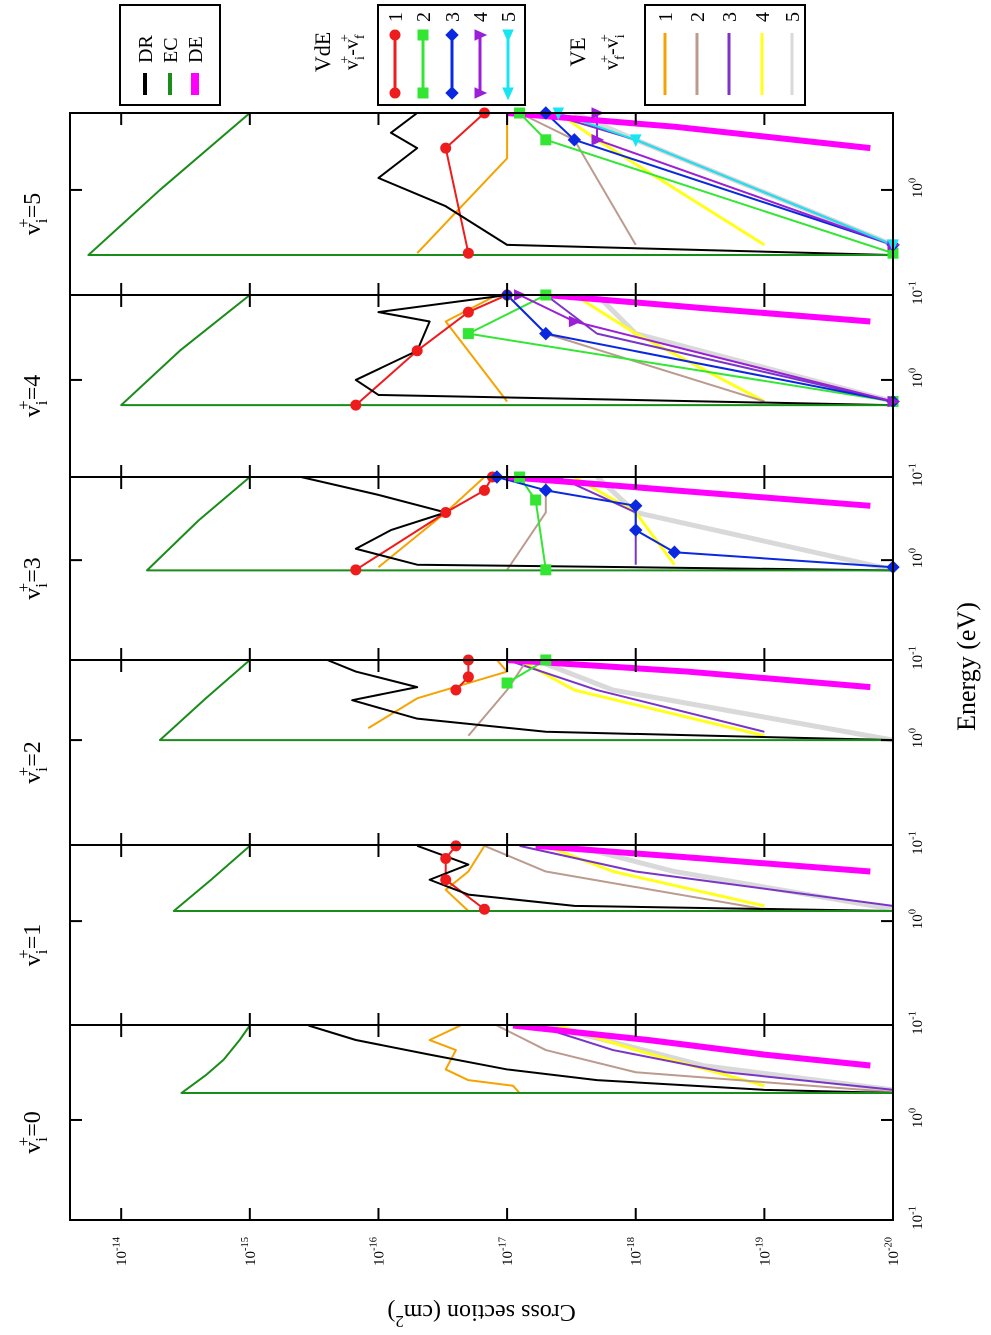 The width and height of the screenshot is (991, 1335). What do you see at coordinates (23, 771) in the screenshot?
I see `panel-title-part: +` at bounding box center [23, 771].